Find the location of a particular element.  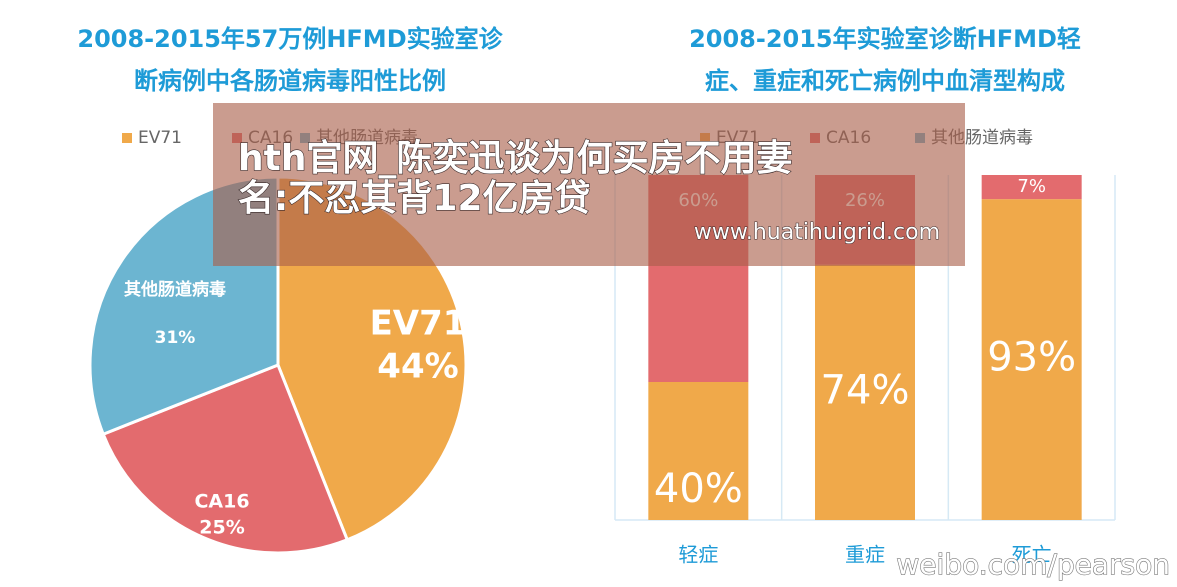

chart-title: 2008-2015年57万例HFMD实验室诊 is located at coordinates (290, 39).